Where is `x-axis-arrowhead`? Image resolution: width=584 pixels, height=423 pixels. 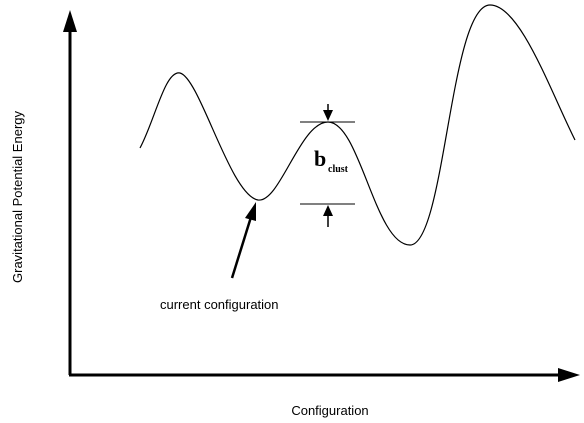 x-axis-arrowhead is located at coordinates (569, 375).